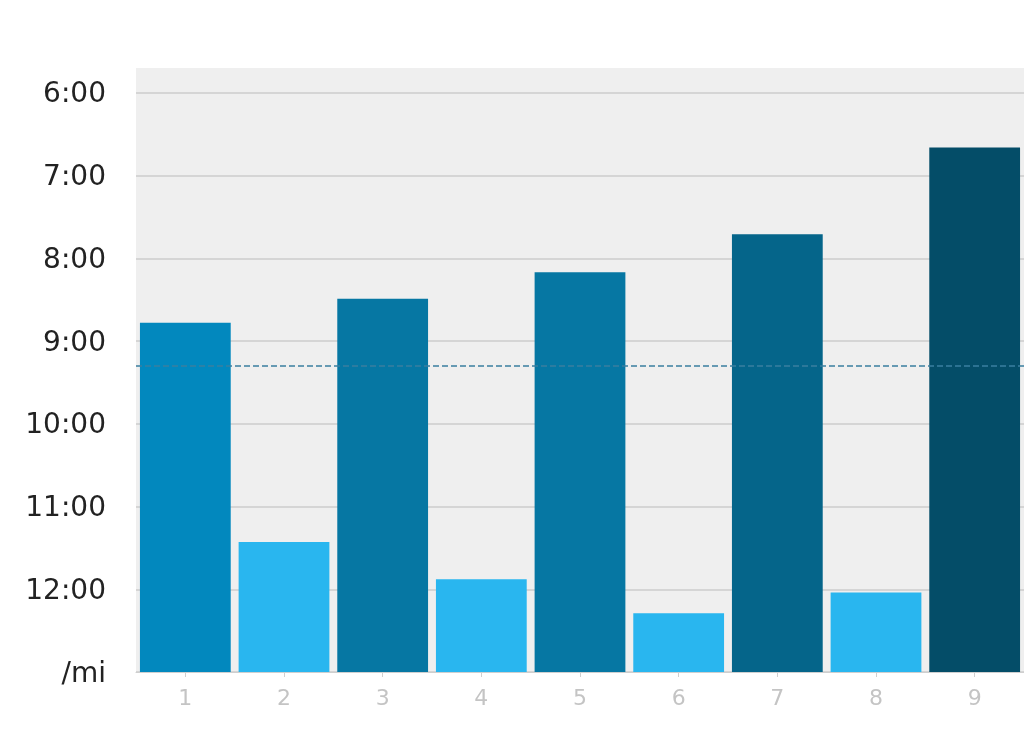  I want to click on x-tick-label: 3, so click(382, 697).